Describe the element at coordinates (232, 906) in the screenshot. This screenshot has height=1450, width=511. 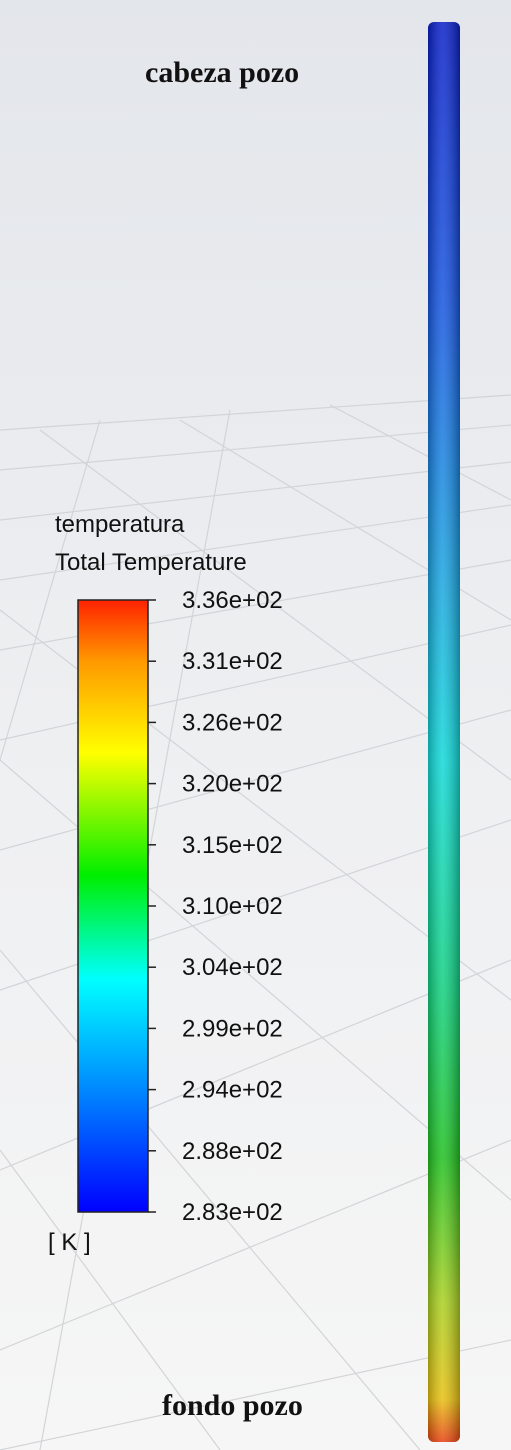
I see `tick-label: 3.10e+02` at that location.